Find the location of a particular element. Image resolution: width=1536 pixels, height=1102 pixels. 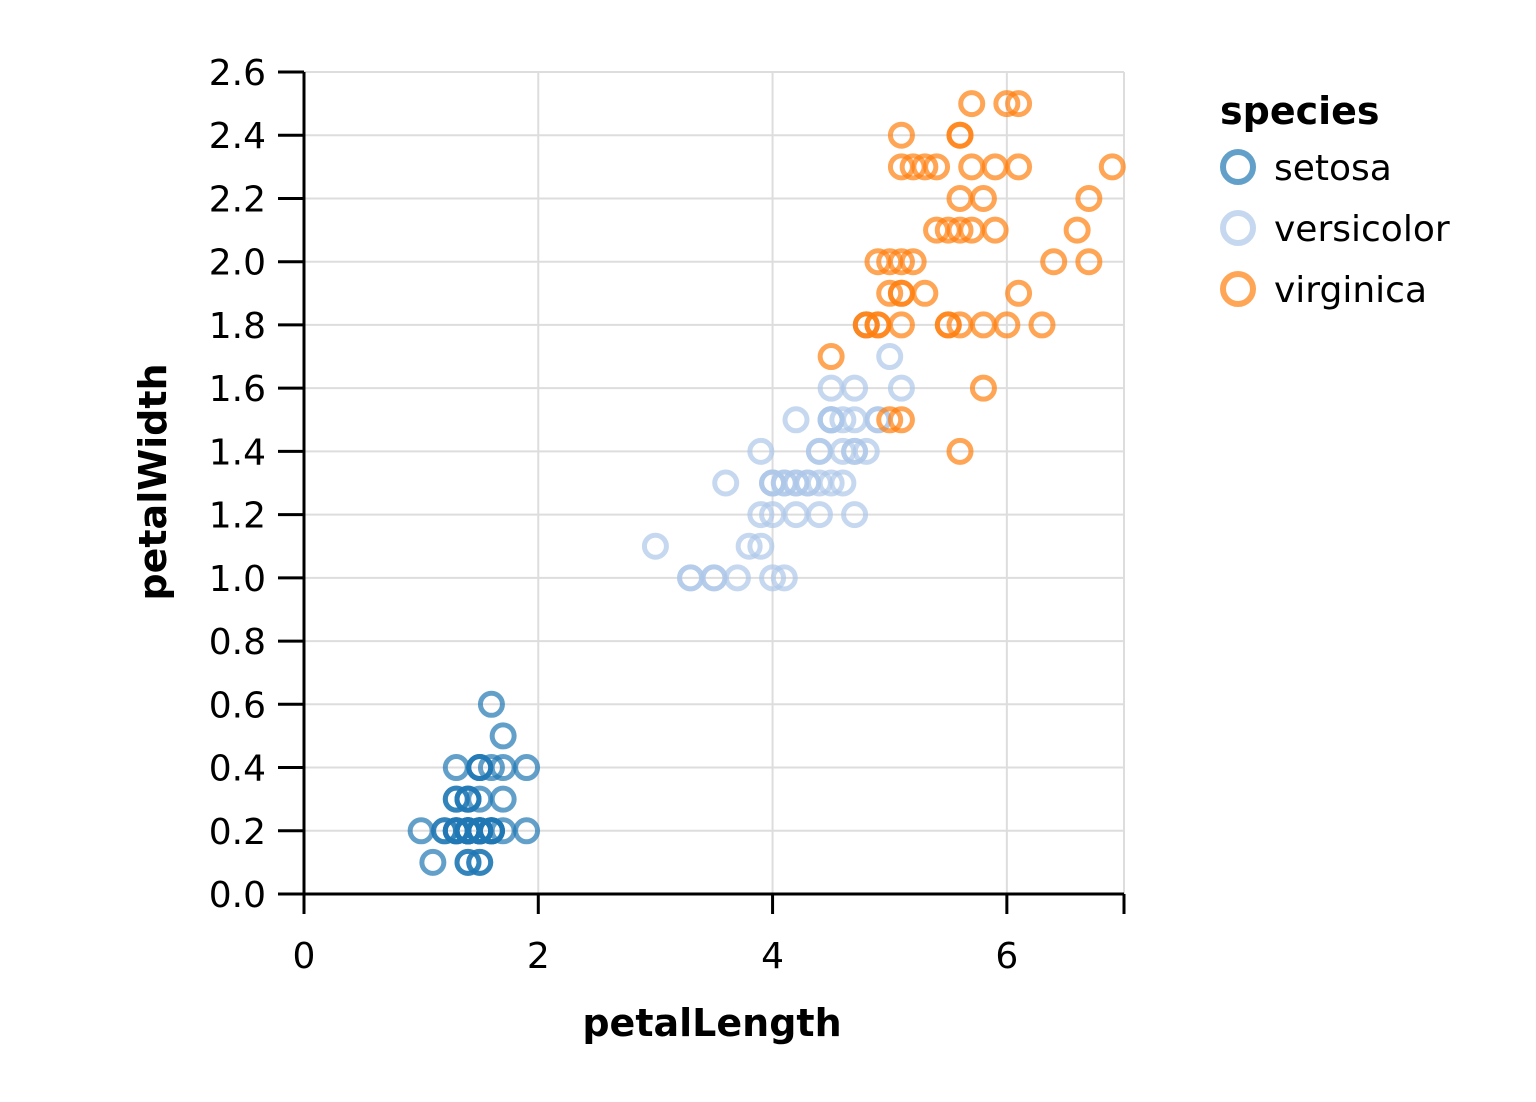

y-tick-label: 0.4 is located at coordinates (237, 769).